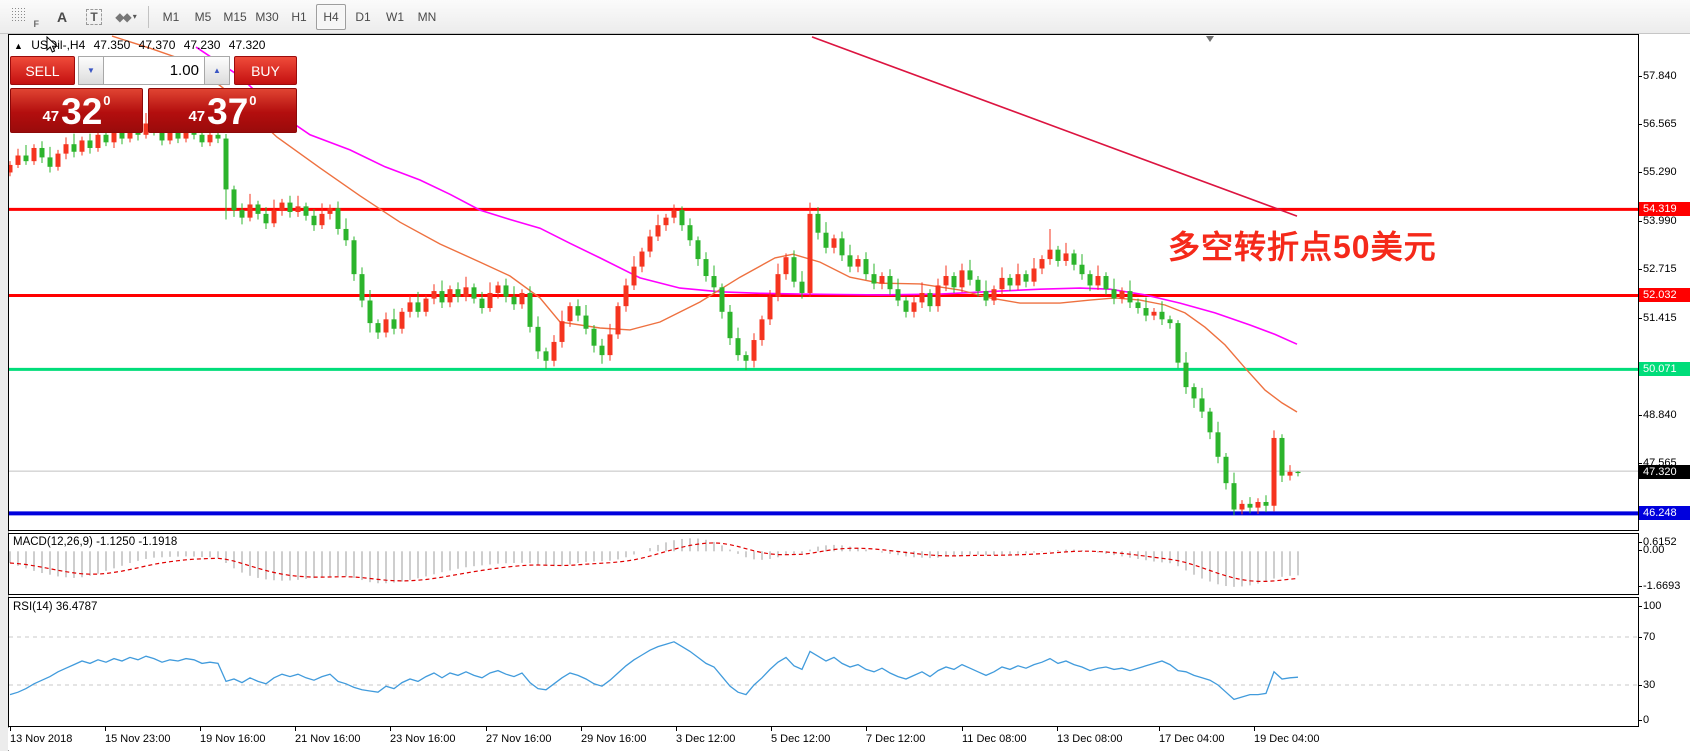 The width and height of the screenshot is (1690, 751). Describe the element at coordinates (1054, 126) in the screenshot. I see `trendline` at that location.